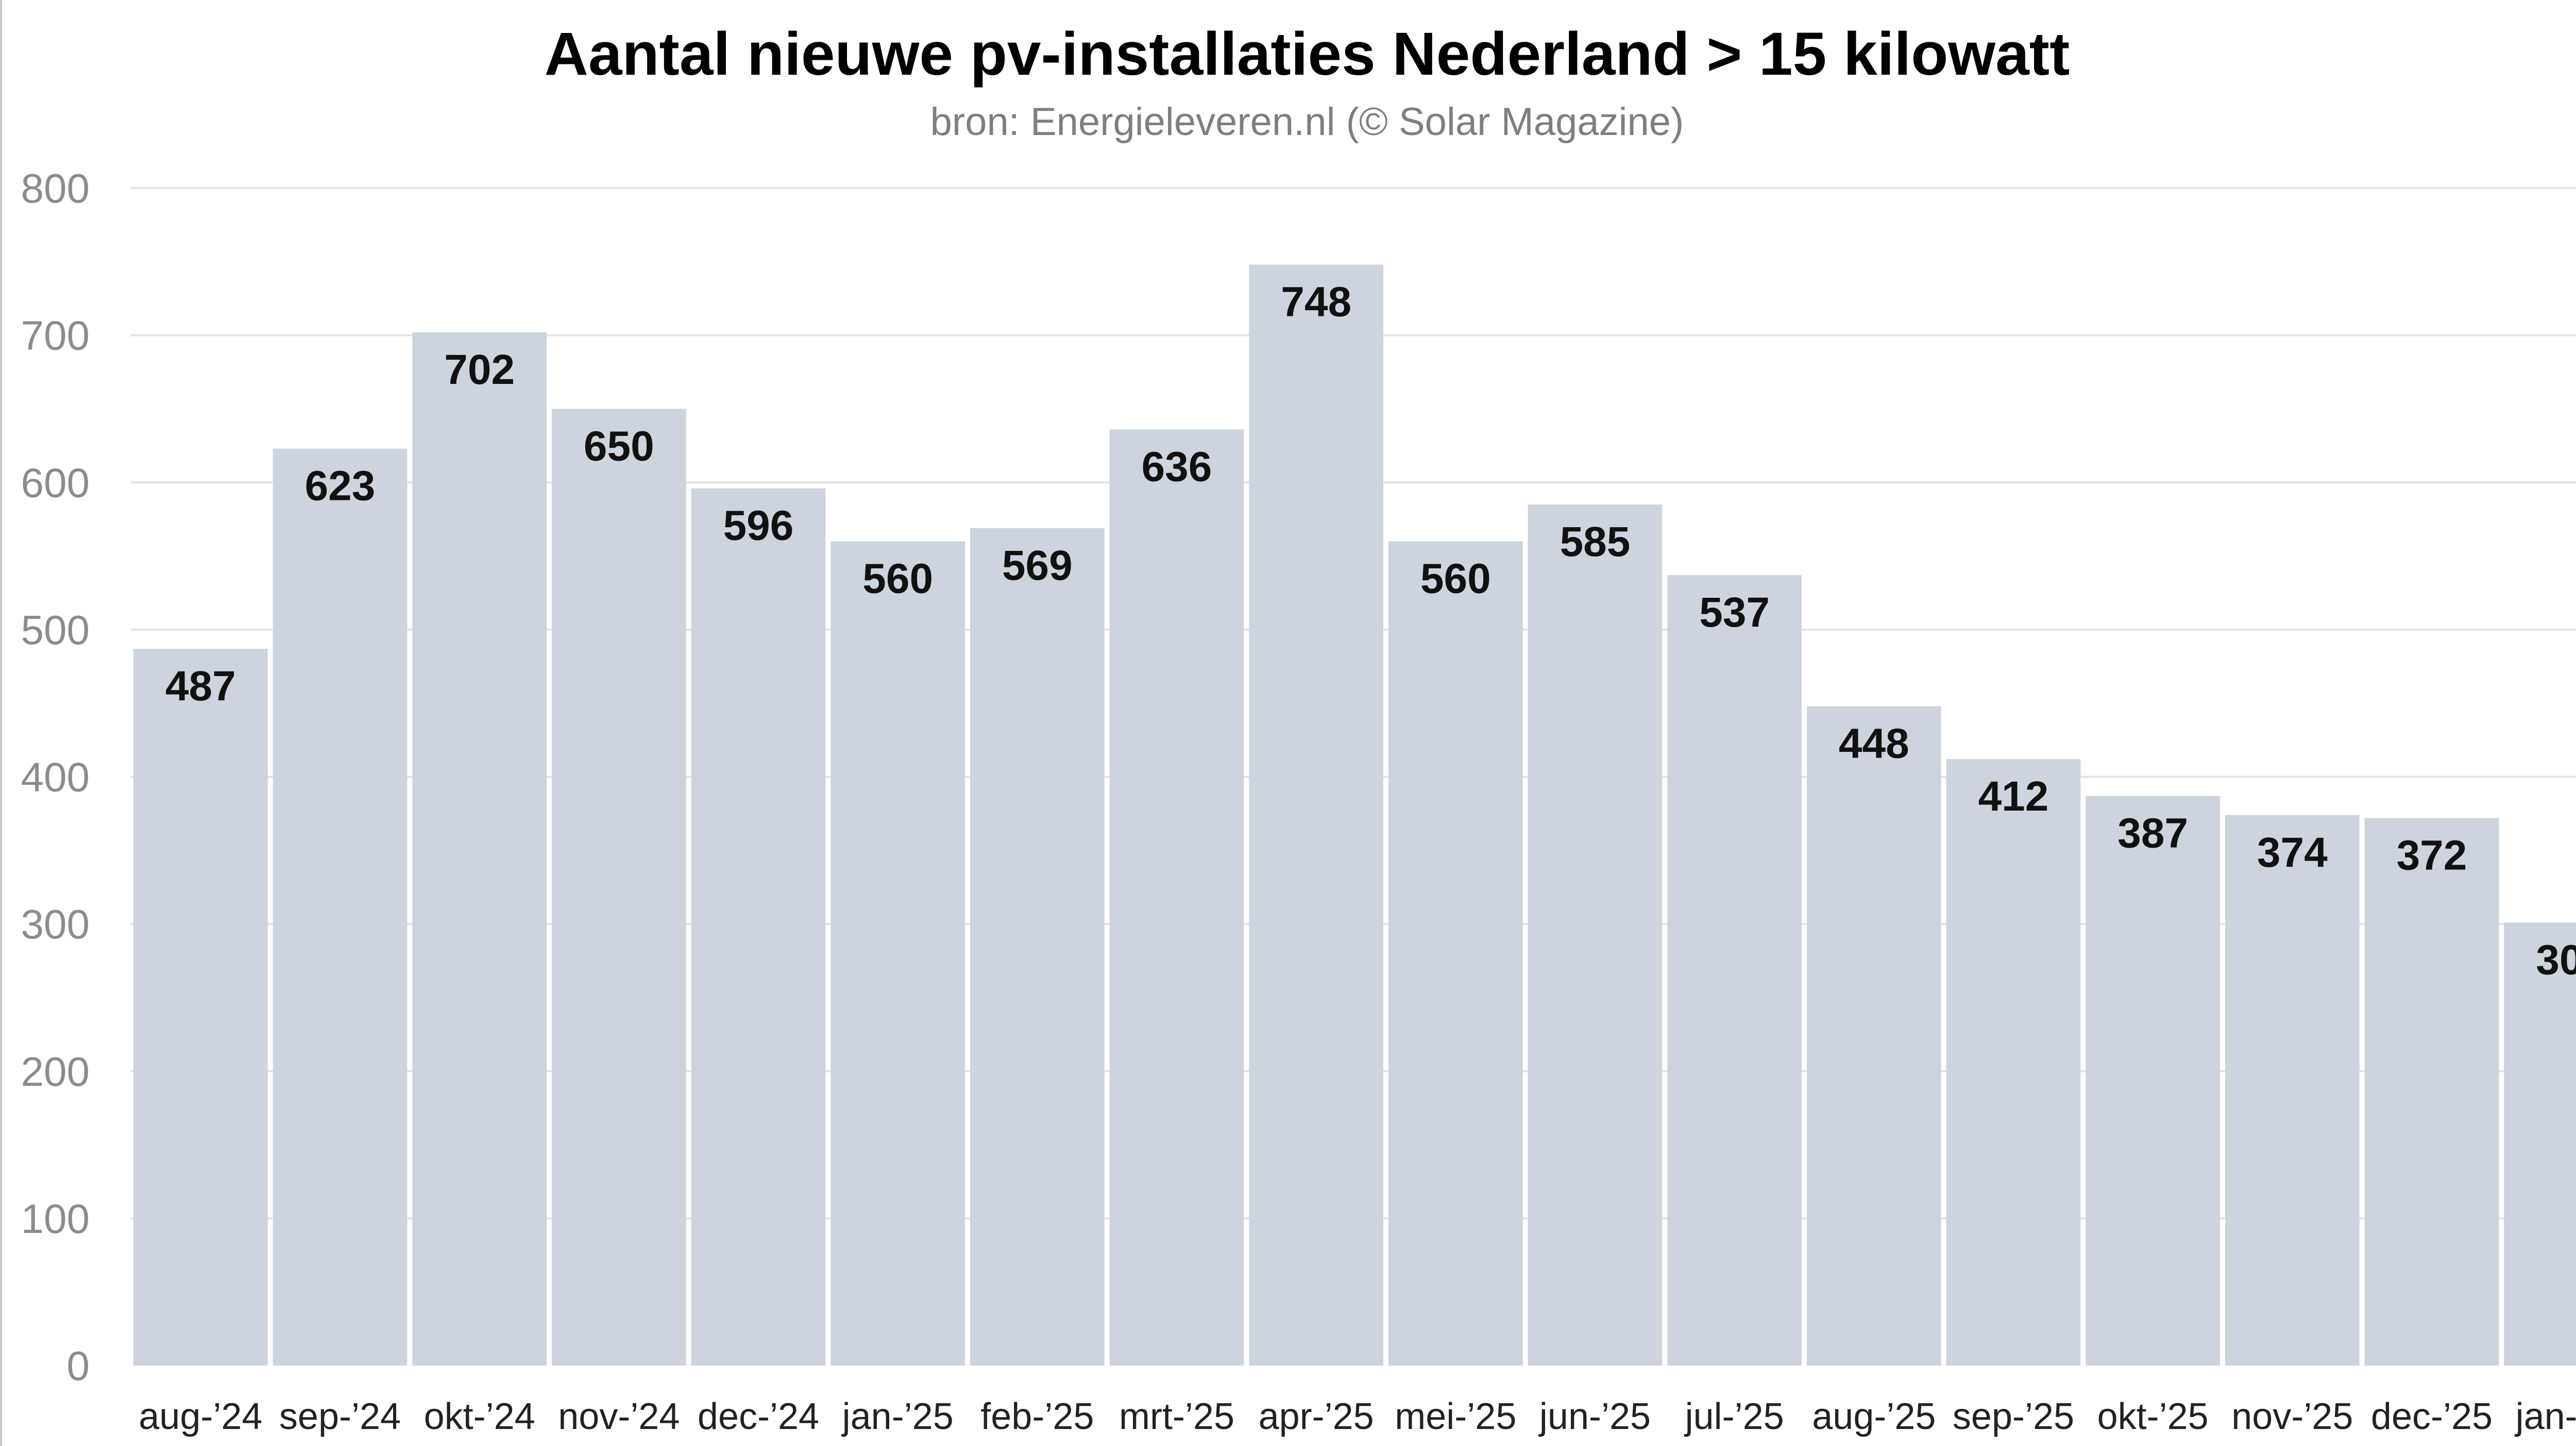 The height and width of the screenshot is (1446, 2576). Describe the element at coordinates (55, 924) in the screenshot. I see `y-tick-label: 300` at that location.